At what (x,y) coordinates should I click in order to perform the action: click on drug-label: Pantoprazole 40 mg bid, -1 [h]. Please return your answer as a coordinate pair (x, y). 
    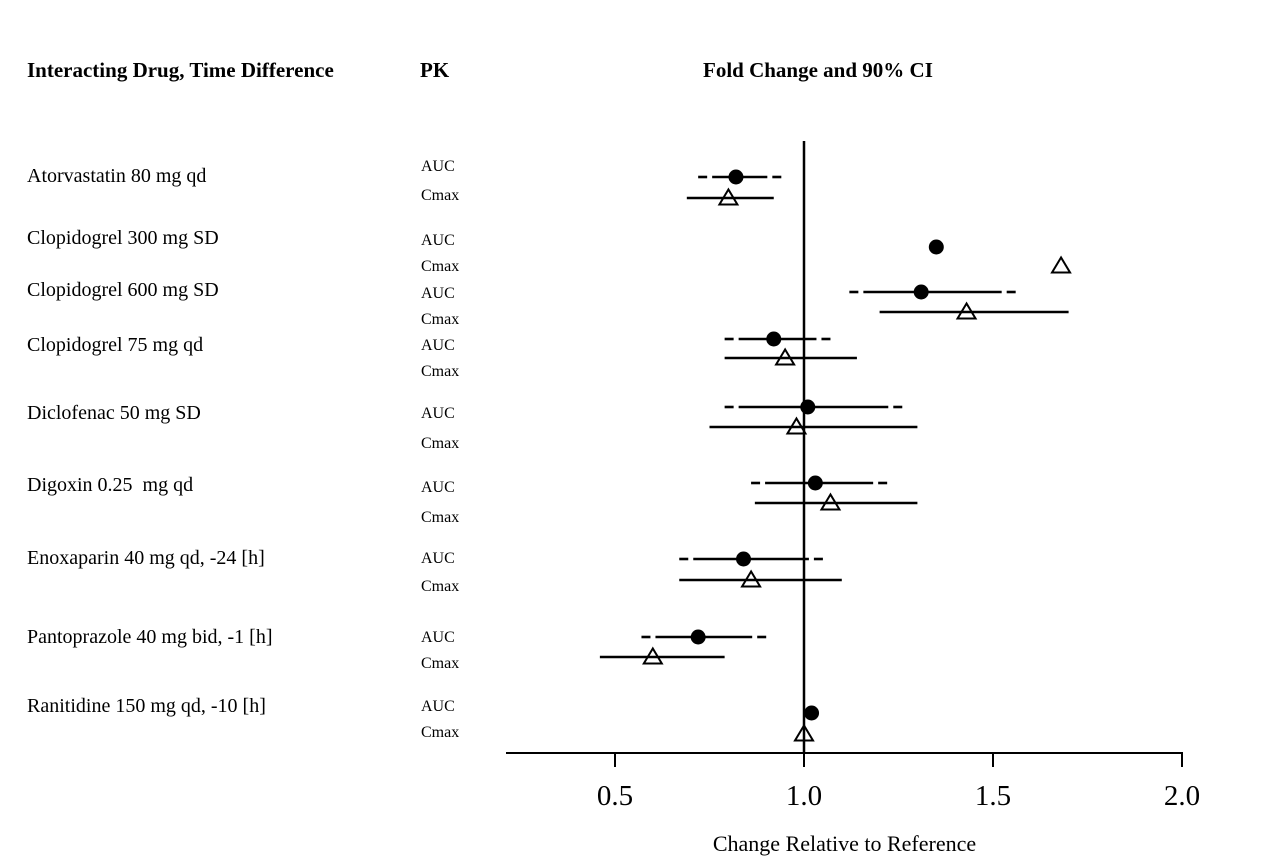
    Looking at the image, I should click on (150, 637).